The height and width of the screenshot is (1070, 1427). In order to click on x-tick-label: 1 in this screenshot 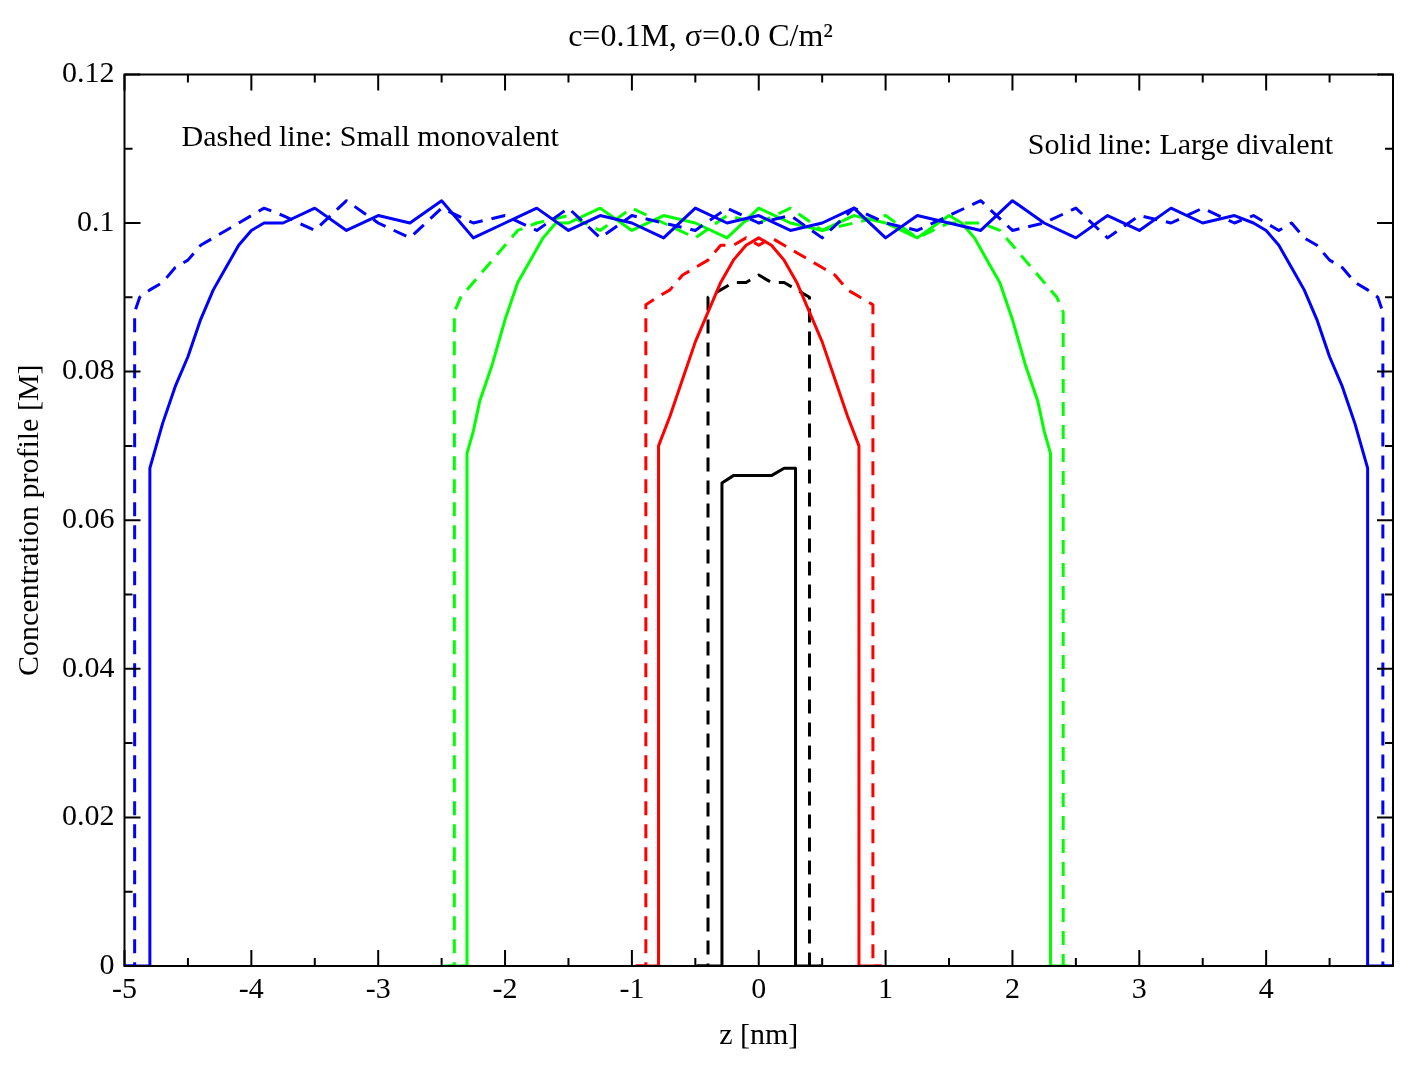, I will do `click(886, 987)`.